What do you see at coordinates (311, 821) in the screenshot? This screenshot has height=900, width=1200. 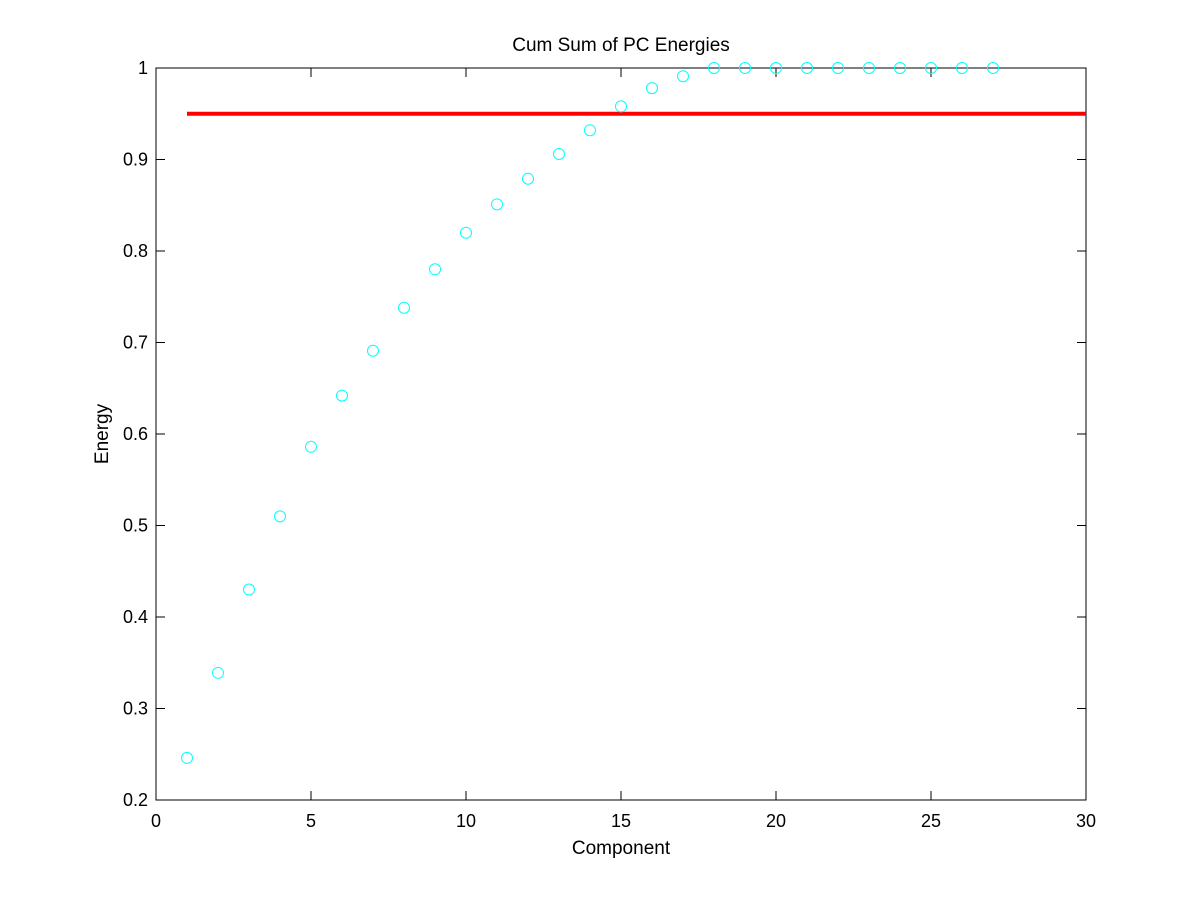 I see `x-tick-label: 5` at bounding box center [311, 821].